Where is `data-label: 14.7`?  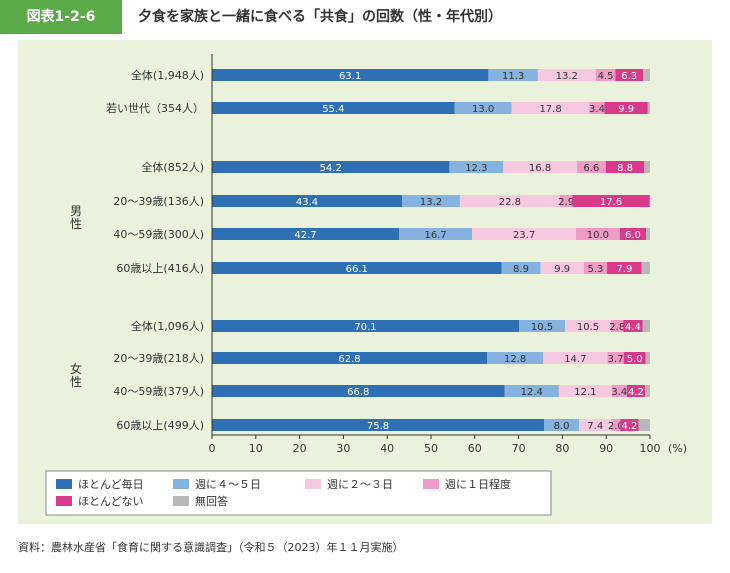 data-label: 14.7 is located at coordinates (575, 359).